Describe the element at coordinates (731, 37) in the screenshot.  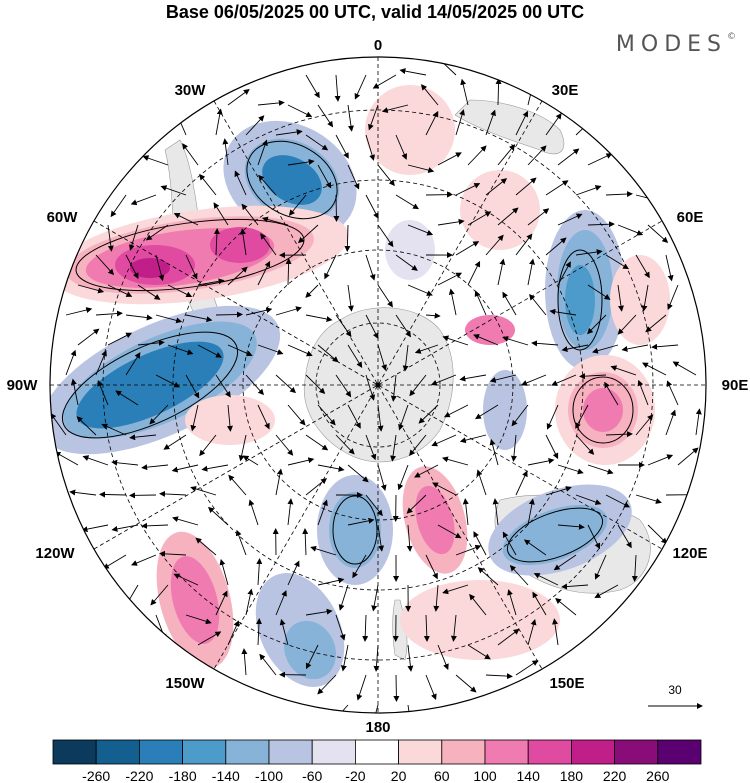
I see `brand-mark: ©` at that location.